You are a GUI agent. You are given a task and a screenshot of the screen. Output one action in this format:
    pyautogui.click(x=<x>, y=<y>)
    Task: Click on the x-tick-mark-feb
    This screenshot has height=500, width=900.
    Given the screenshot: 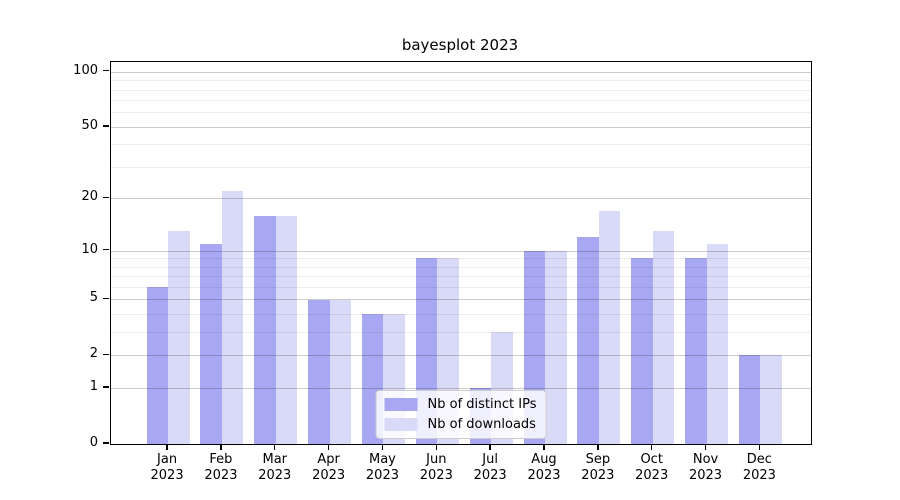 What is the action you would take?
    pyautogui.click(x=221, y=447)
    